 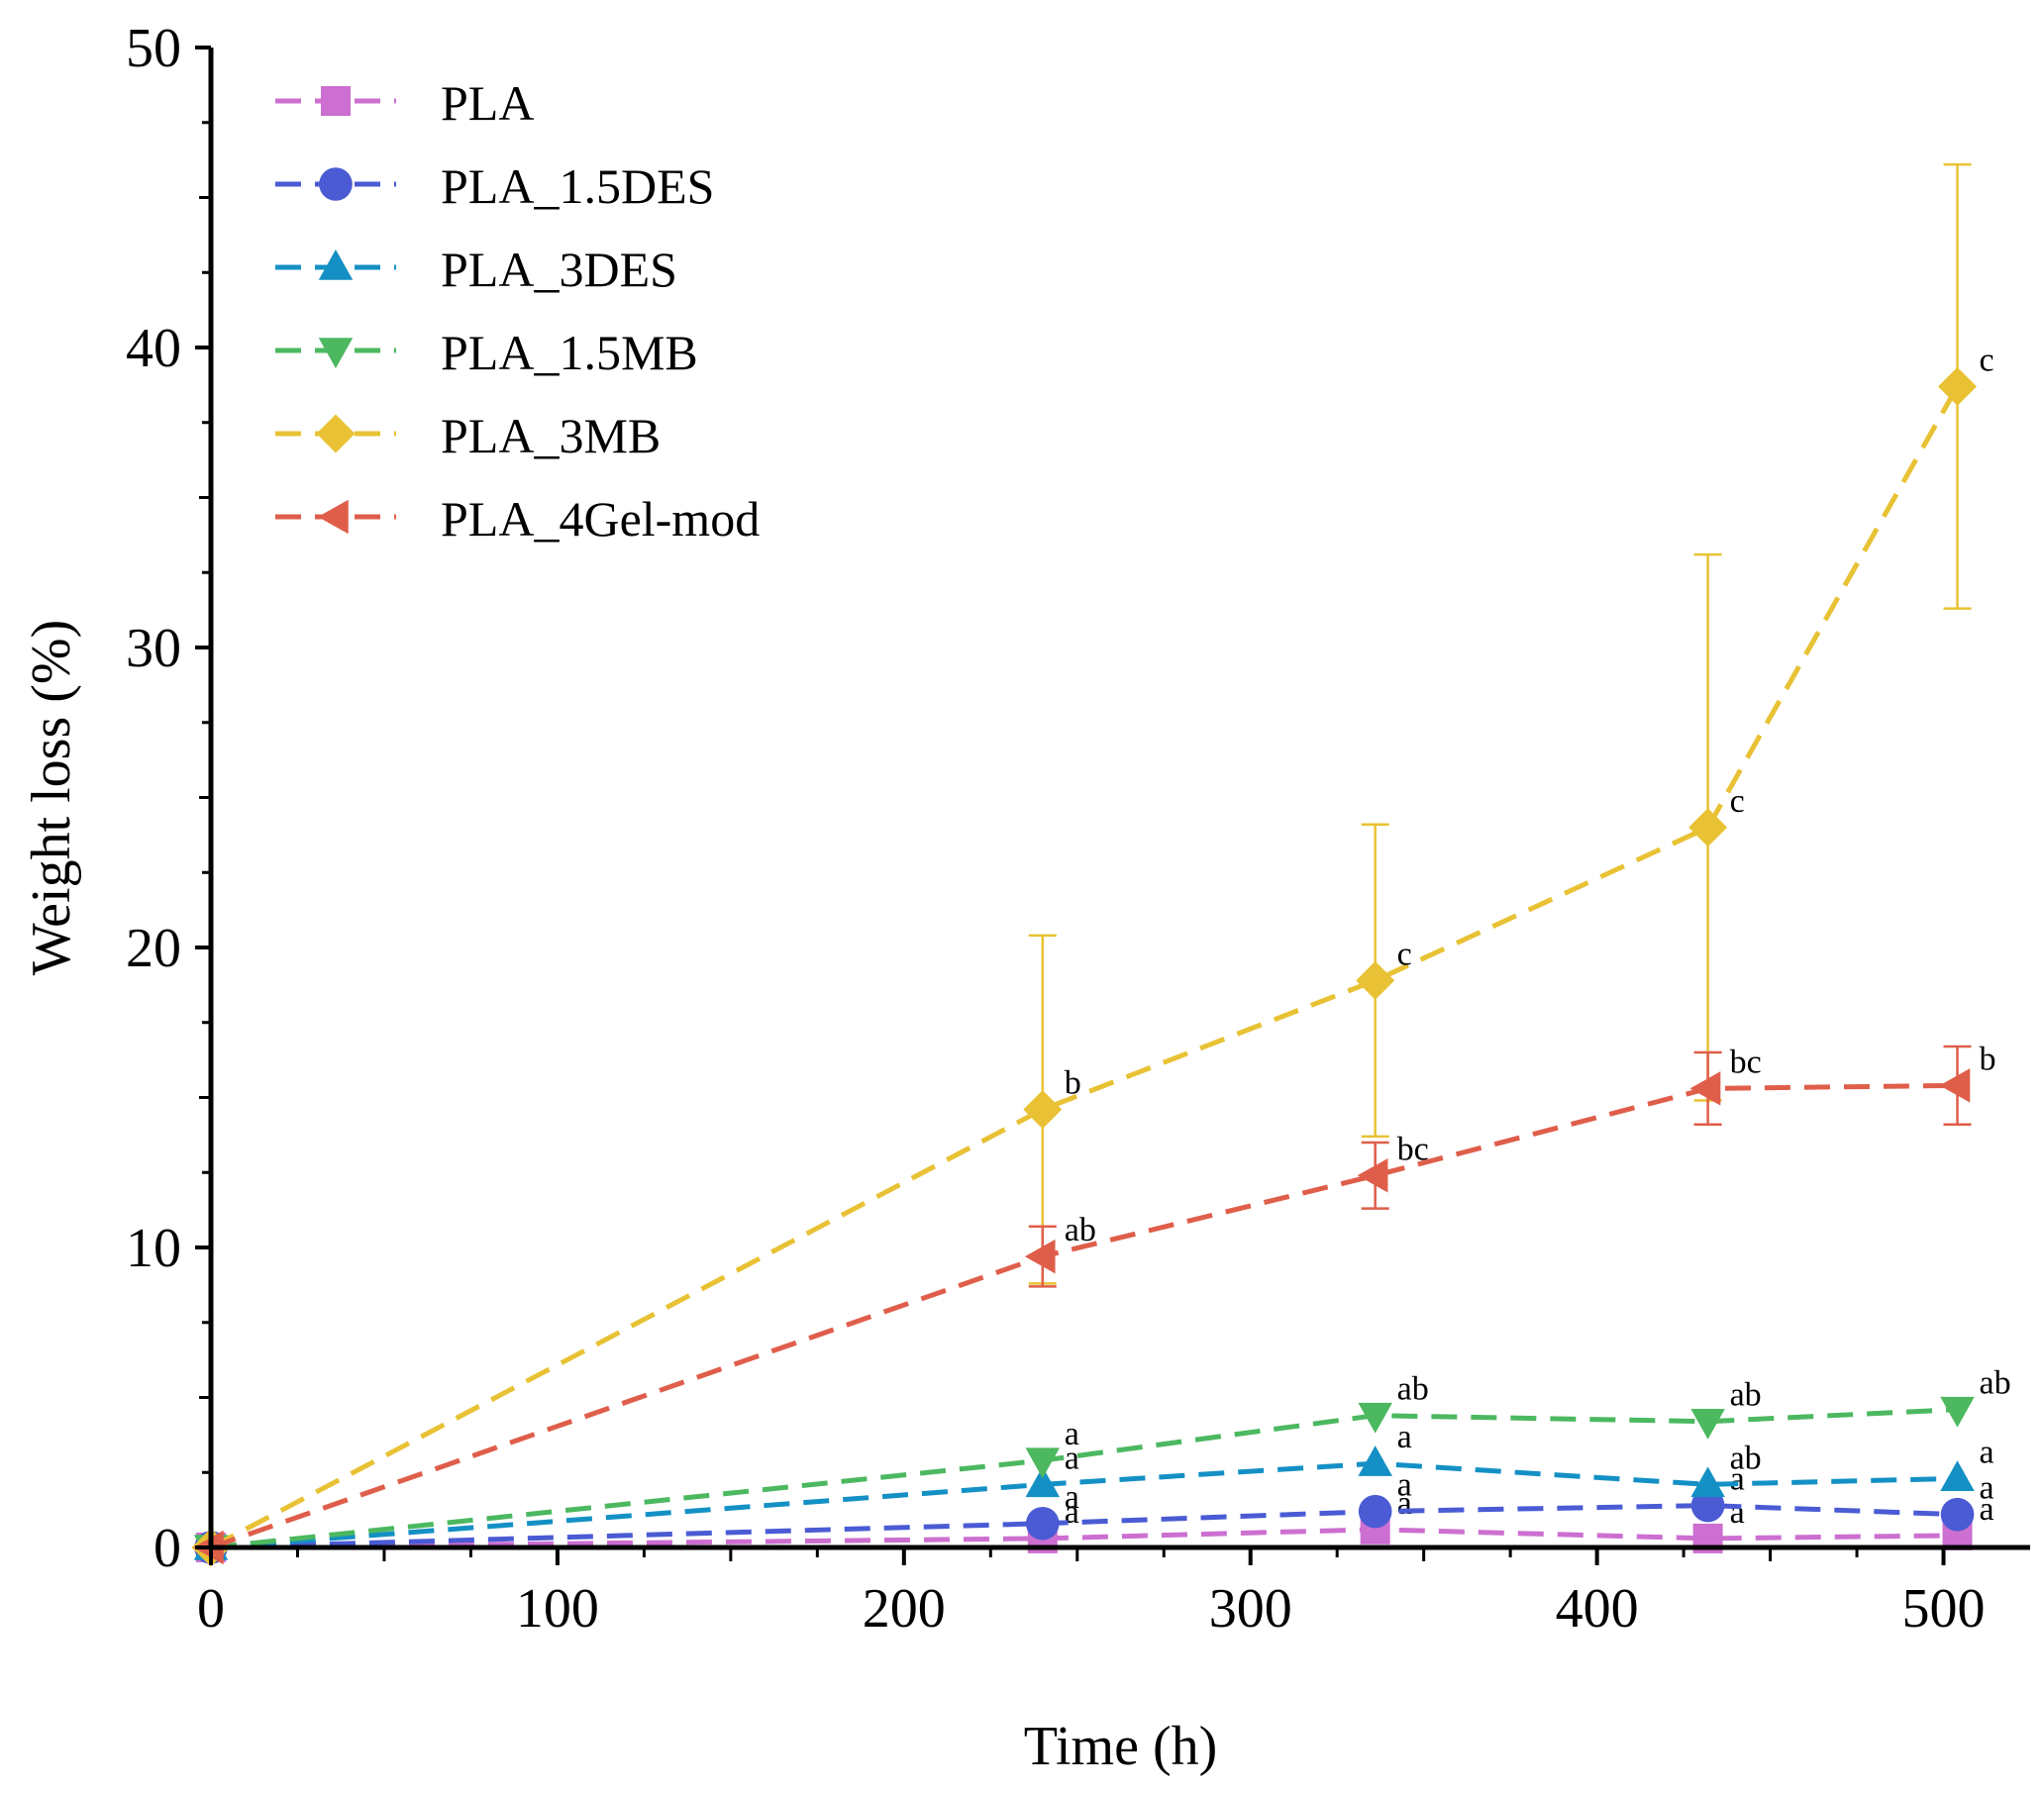 I want to click on significance-label-pla-4gel-mod: ab, so click(x=1080, y=1230).